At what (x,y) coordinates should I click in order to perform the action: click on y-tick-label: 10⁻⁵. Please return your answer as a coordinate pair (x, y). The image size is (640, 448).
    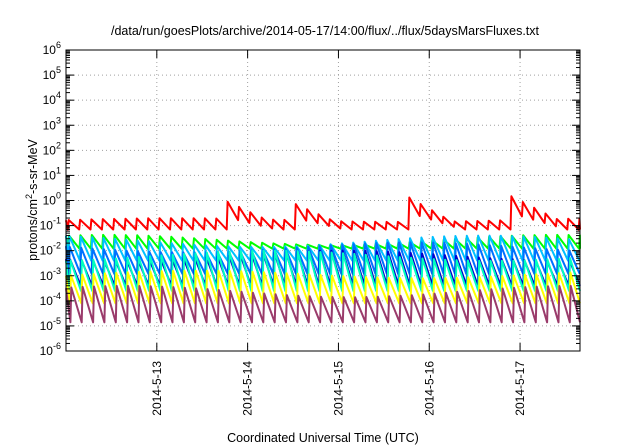
    Looking at the image, I should click on (50, 324).